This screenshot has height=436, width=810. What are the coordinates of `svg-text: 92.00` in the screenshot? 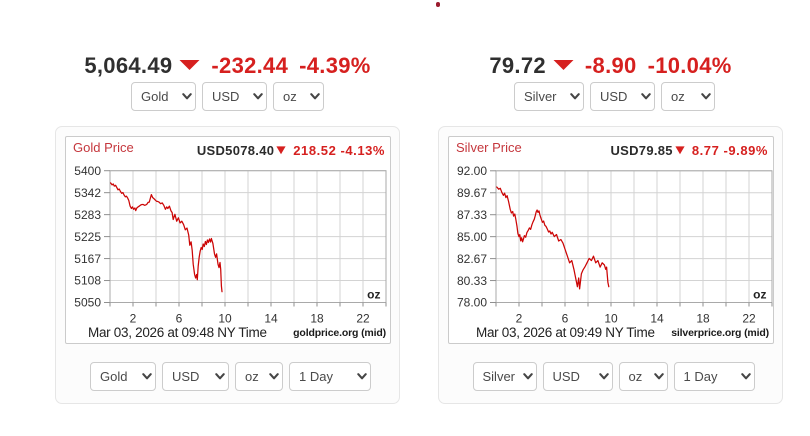 It's located at (472, 171).